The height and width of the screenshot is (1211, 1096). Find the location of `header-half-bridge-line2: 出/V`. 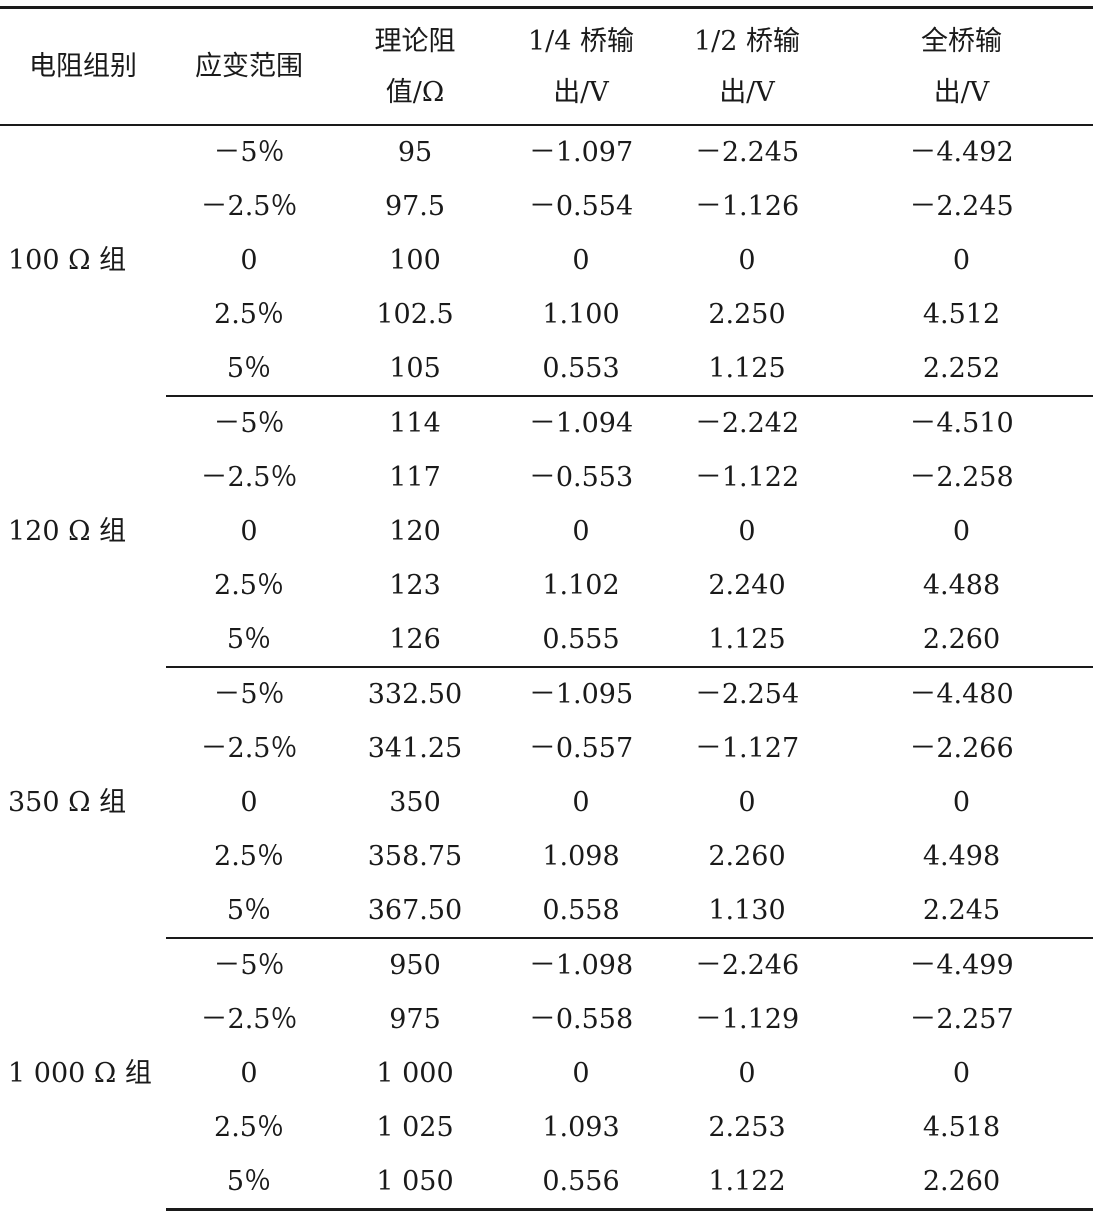

header-half-bridge-line2: 出/V is located at coordinates (747, 92).